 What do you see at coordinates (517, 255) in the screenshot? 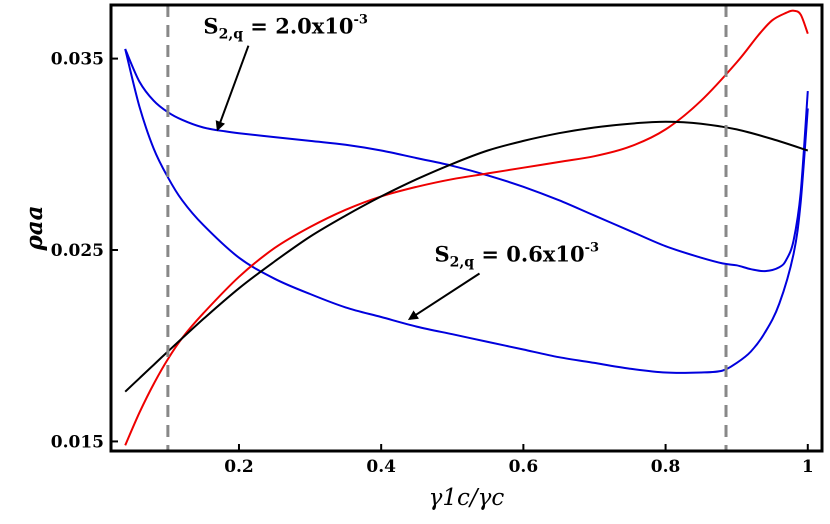
I see `annotation-label-2: S2,q = 0.6x10-3` at bounding box center [517, 255].